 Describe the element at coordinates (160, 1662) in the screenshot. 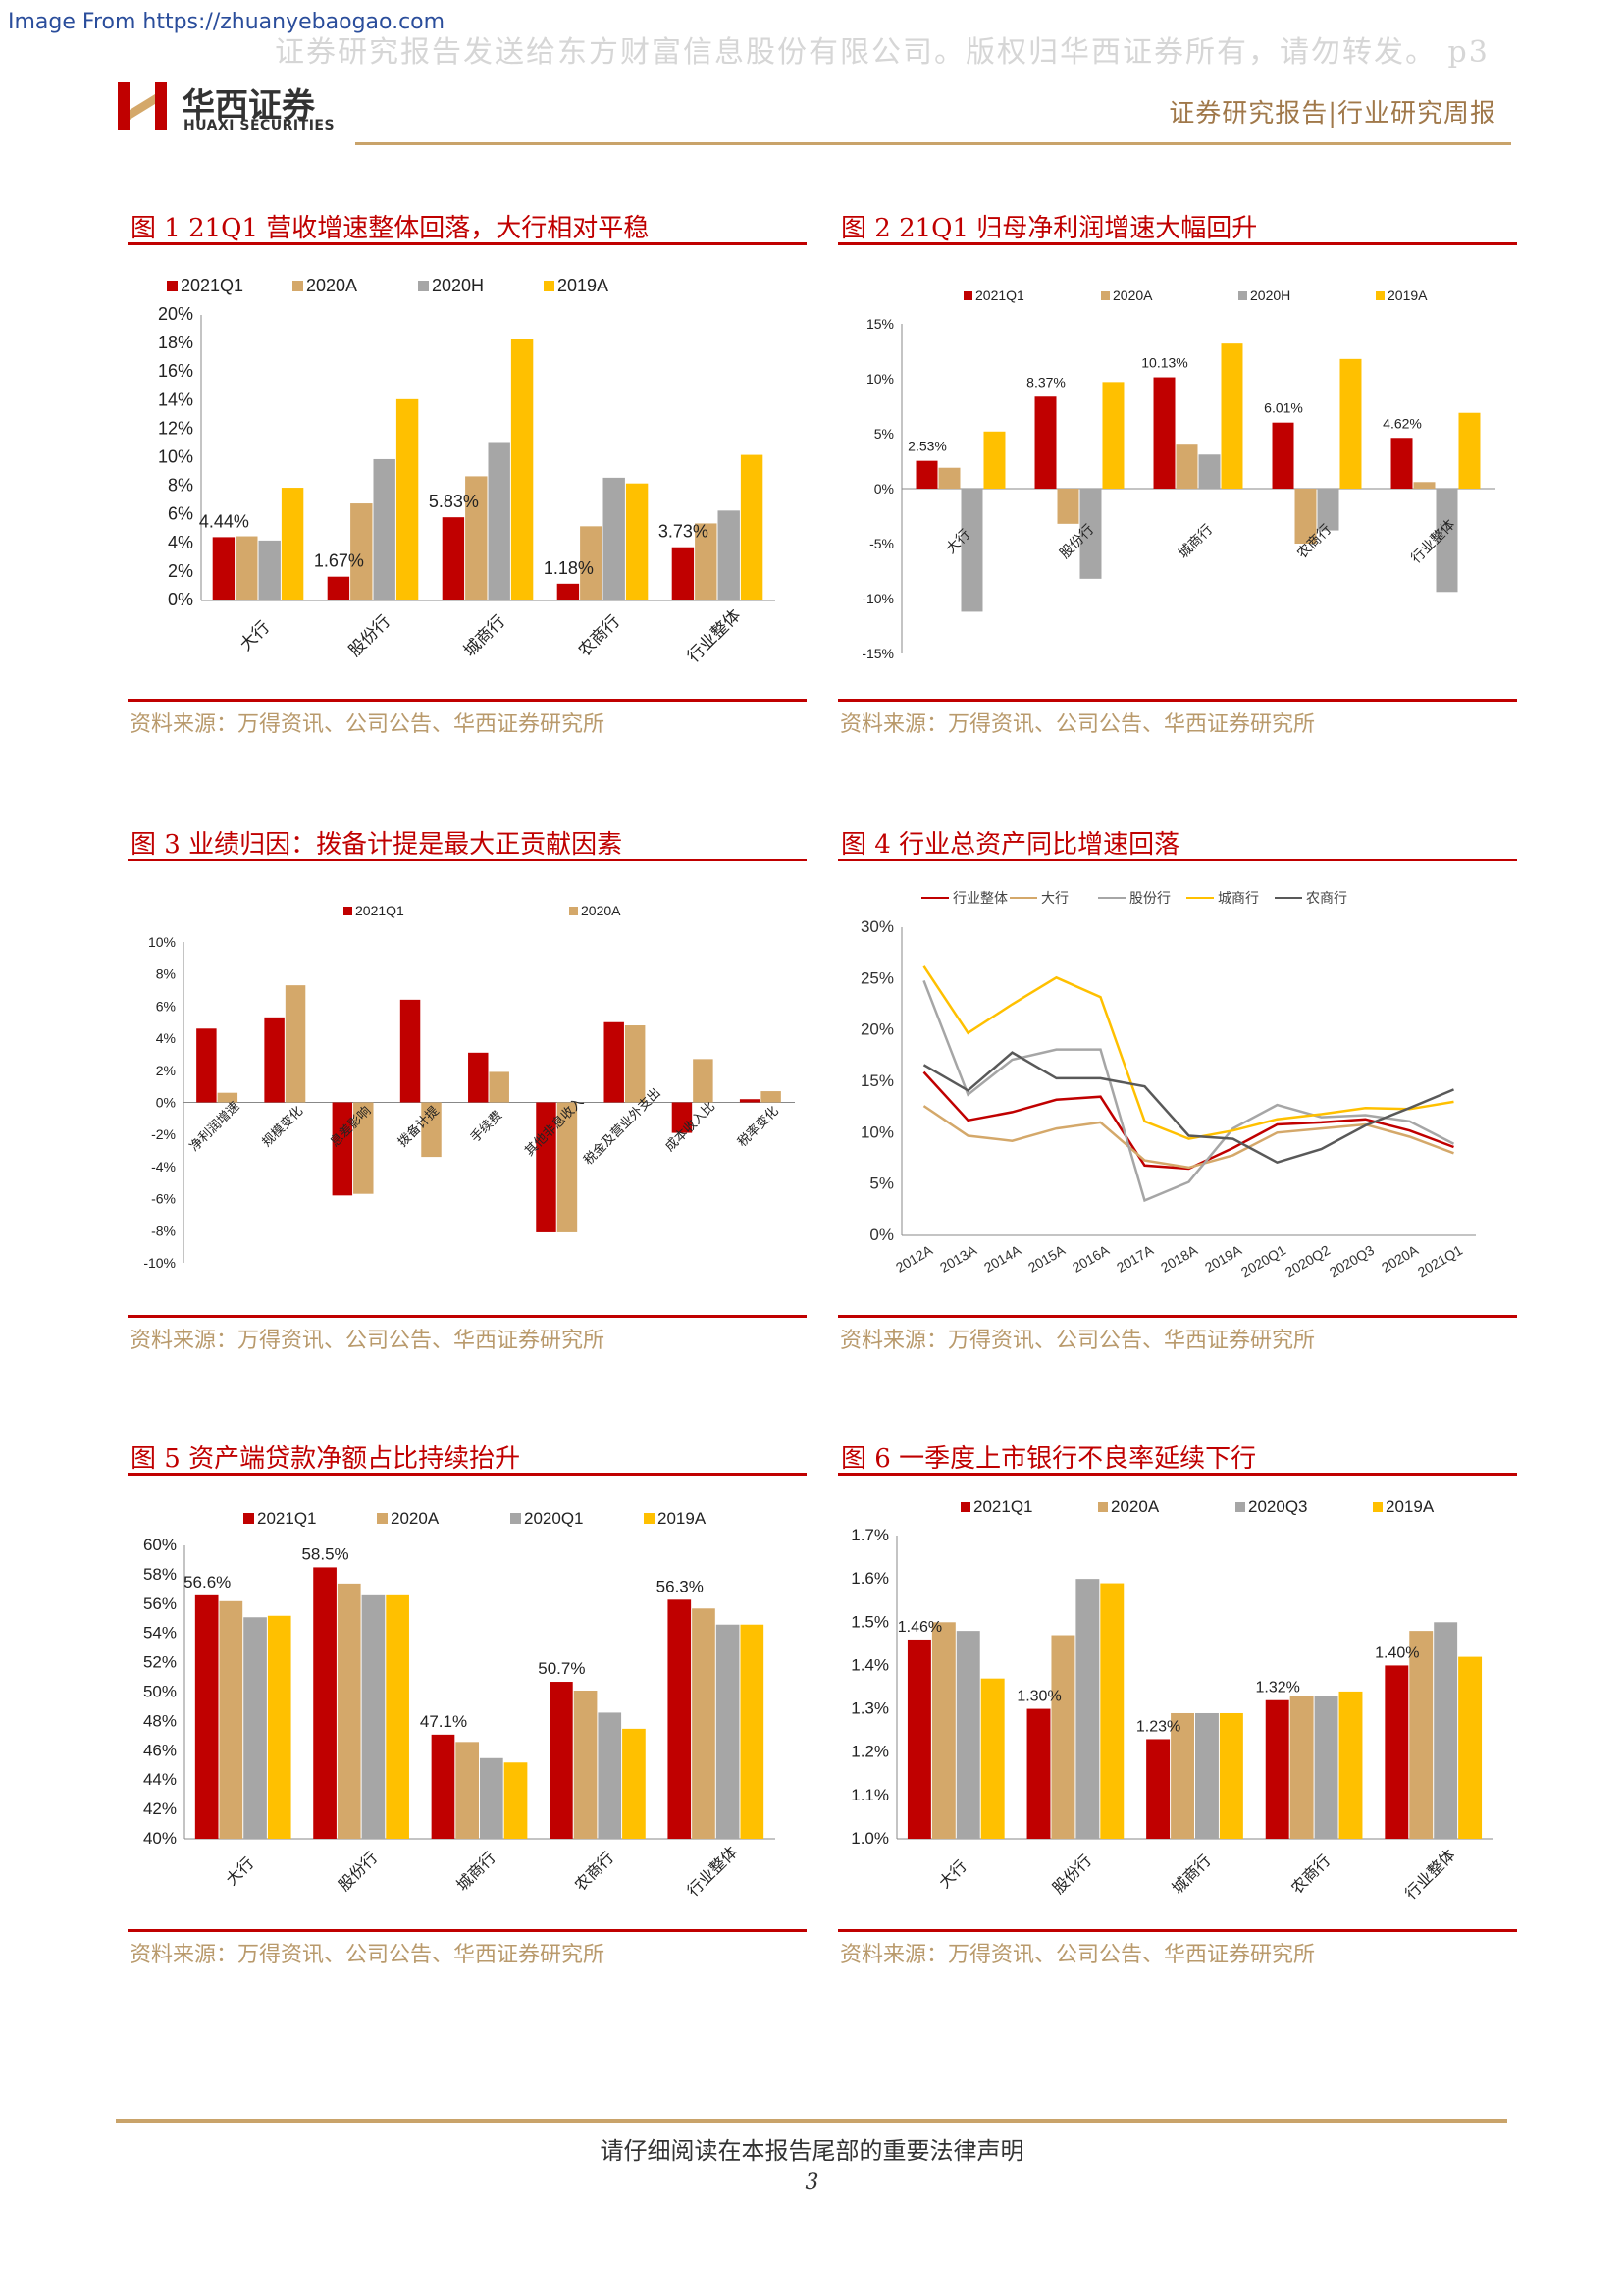

I see `y-tick-label: 52%` at that location.